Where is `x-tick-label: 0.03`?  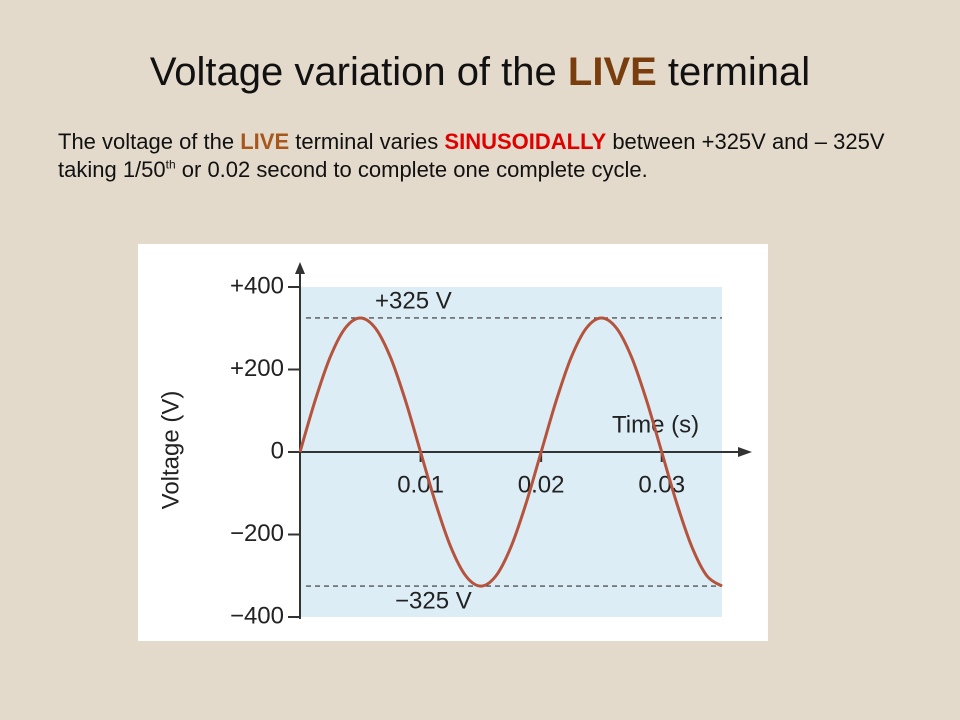 x-tick-label: 0.03 is located at coordinates (661, 484).